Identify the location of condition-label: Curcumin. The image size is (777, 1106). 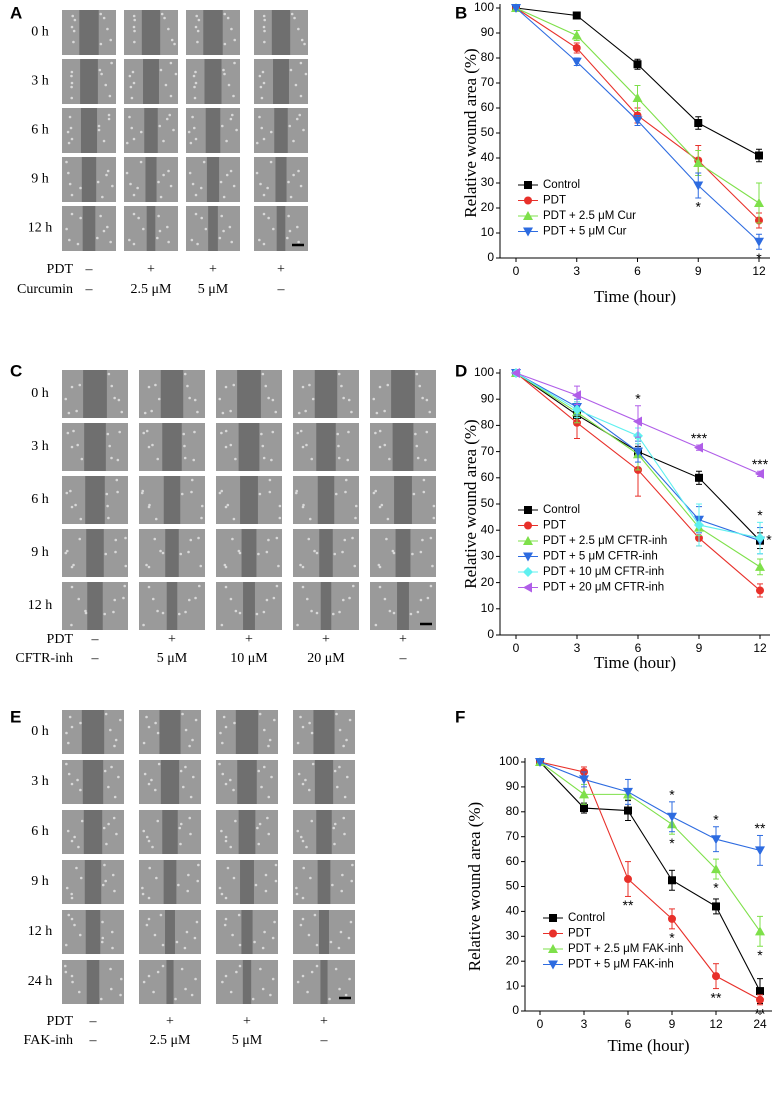
(45, 289).